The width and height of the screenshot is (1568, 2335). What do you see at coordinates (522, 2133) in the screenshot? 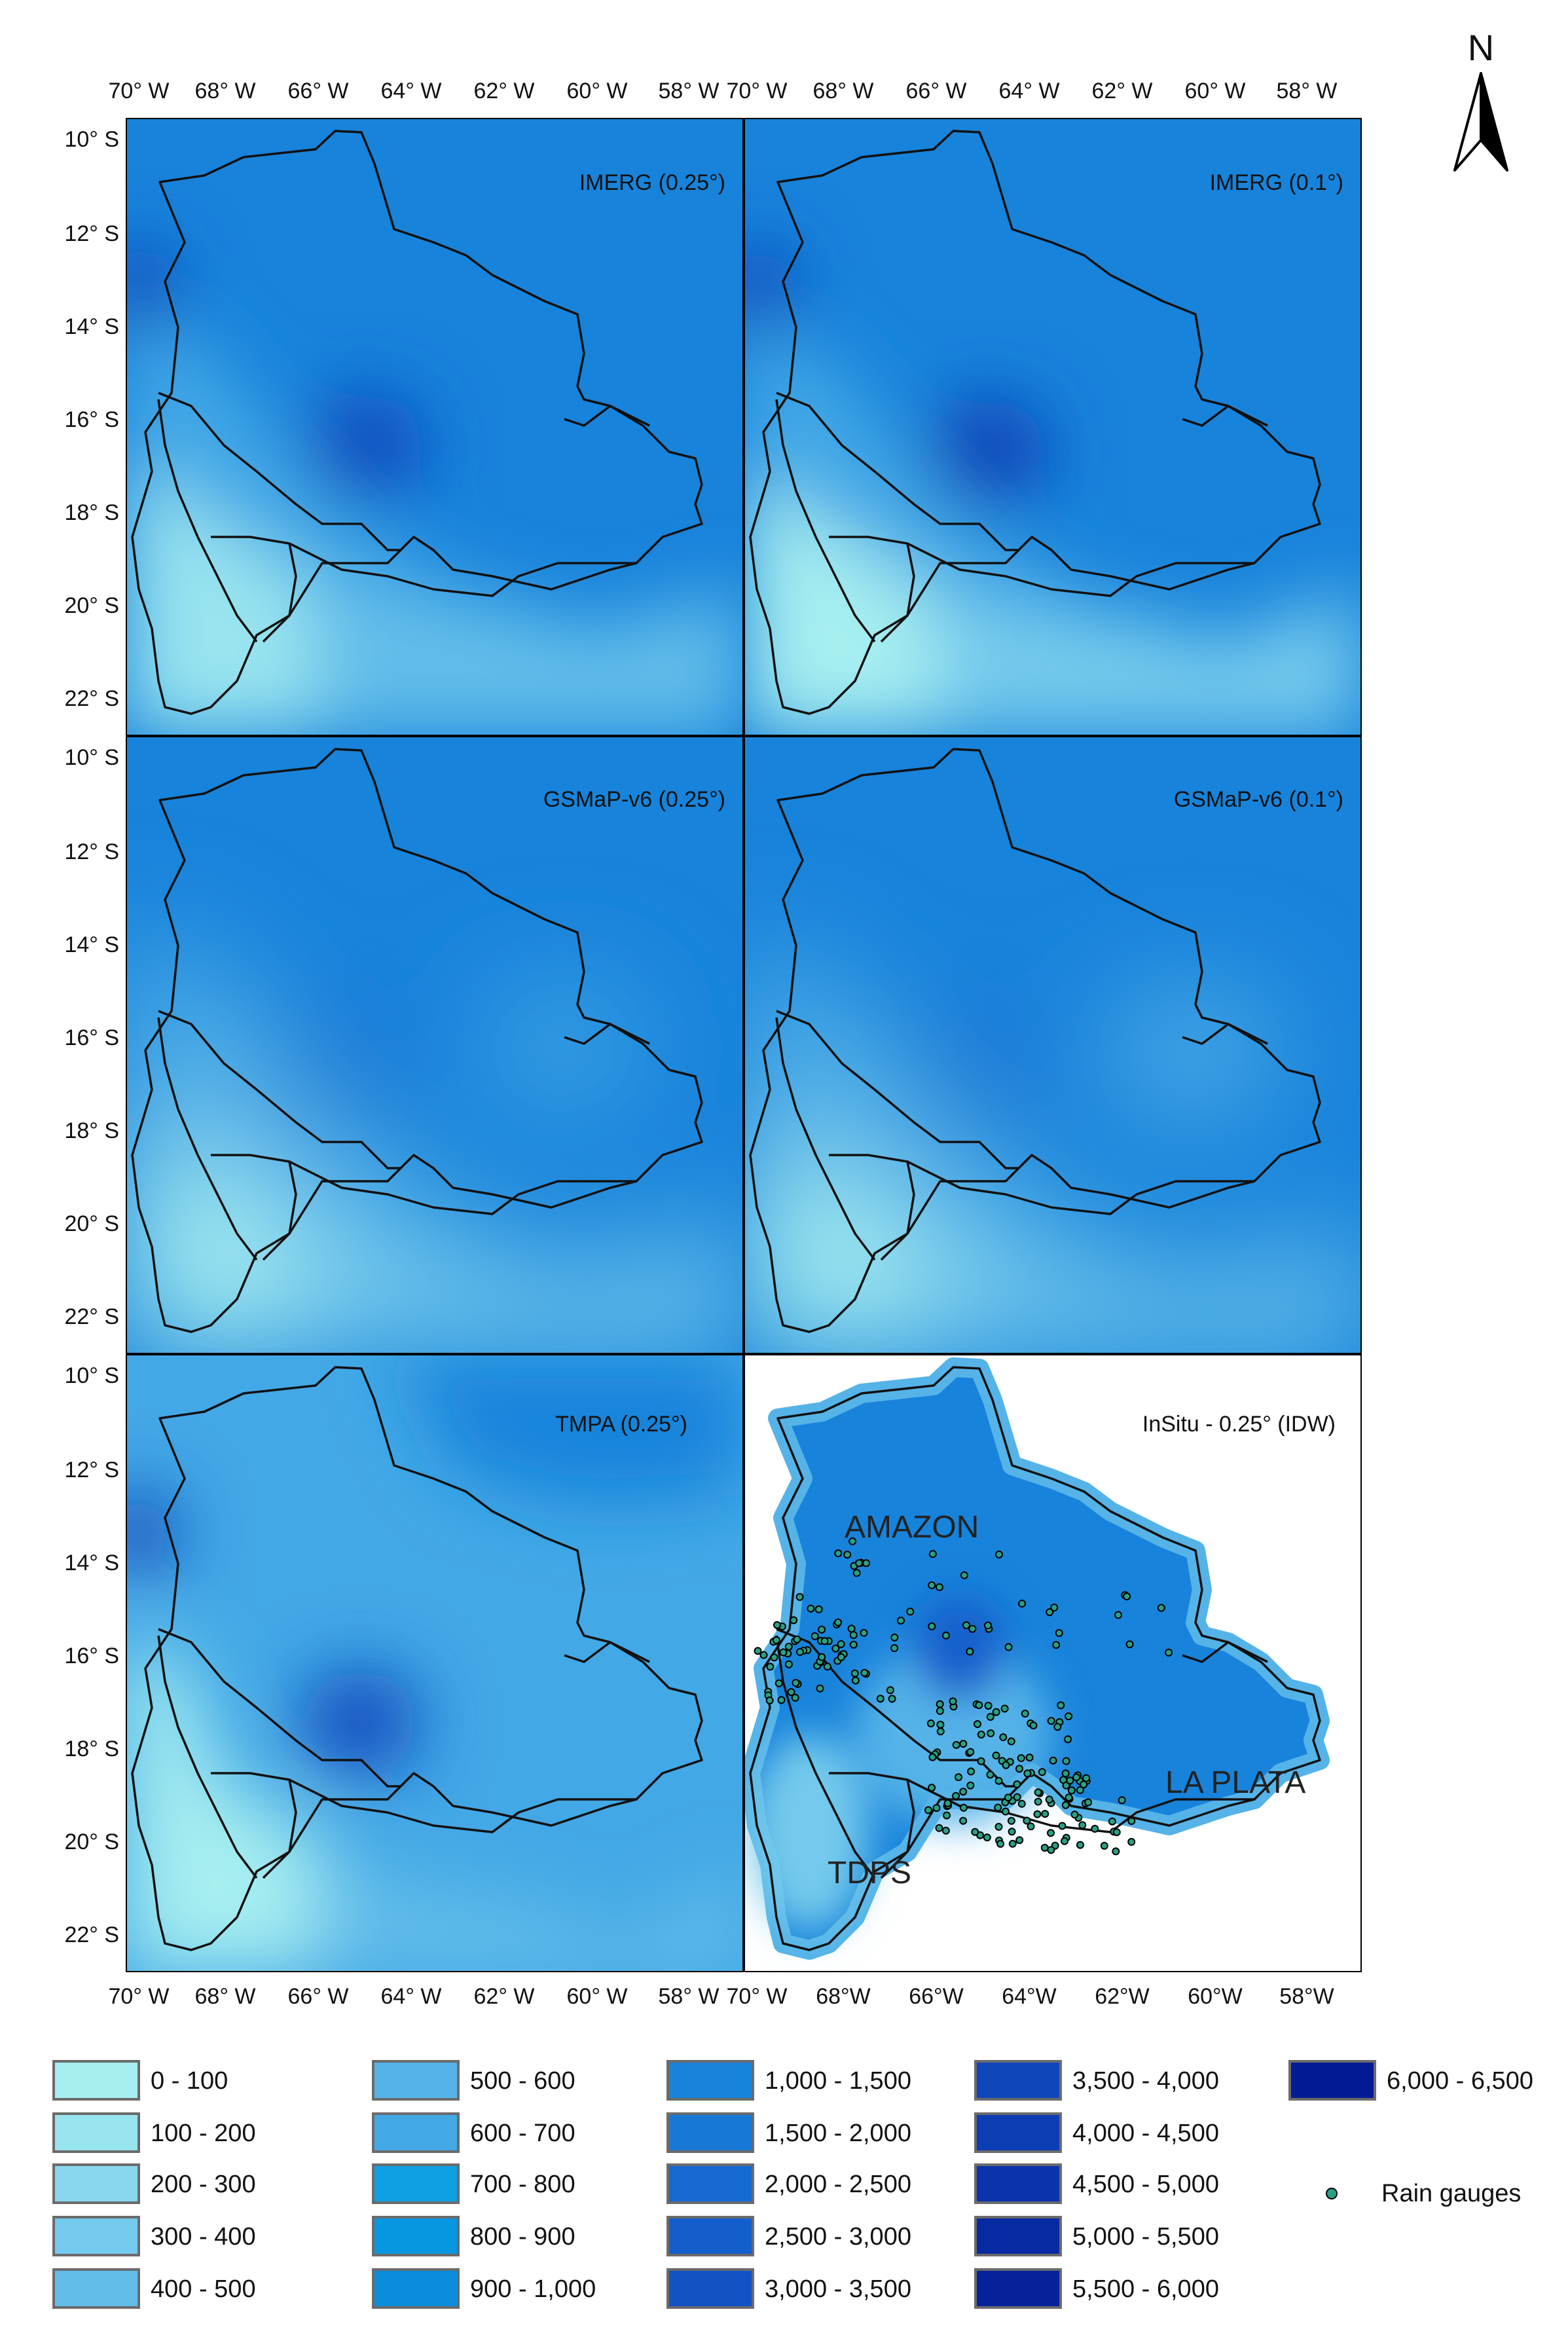
I see `legend-label: 600 - 700` at bounding box center [522, 2133].